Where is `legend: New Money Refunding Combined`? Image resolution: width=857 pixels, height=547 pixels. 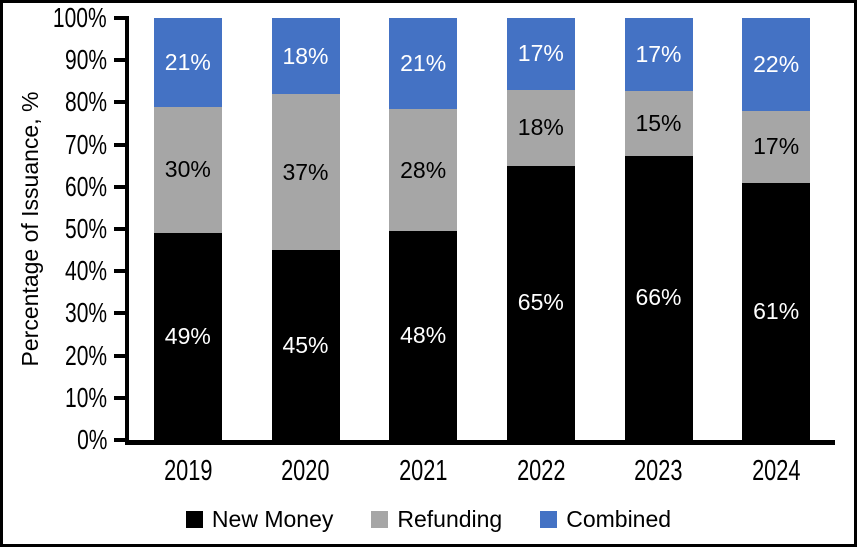 legend: New Money Refunding Combined is located at coordinates (428, 519).